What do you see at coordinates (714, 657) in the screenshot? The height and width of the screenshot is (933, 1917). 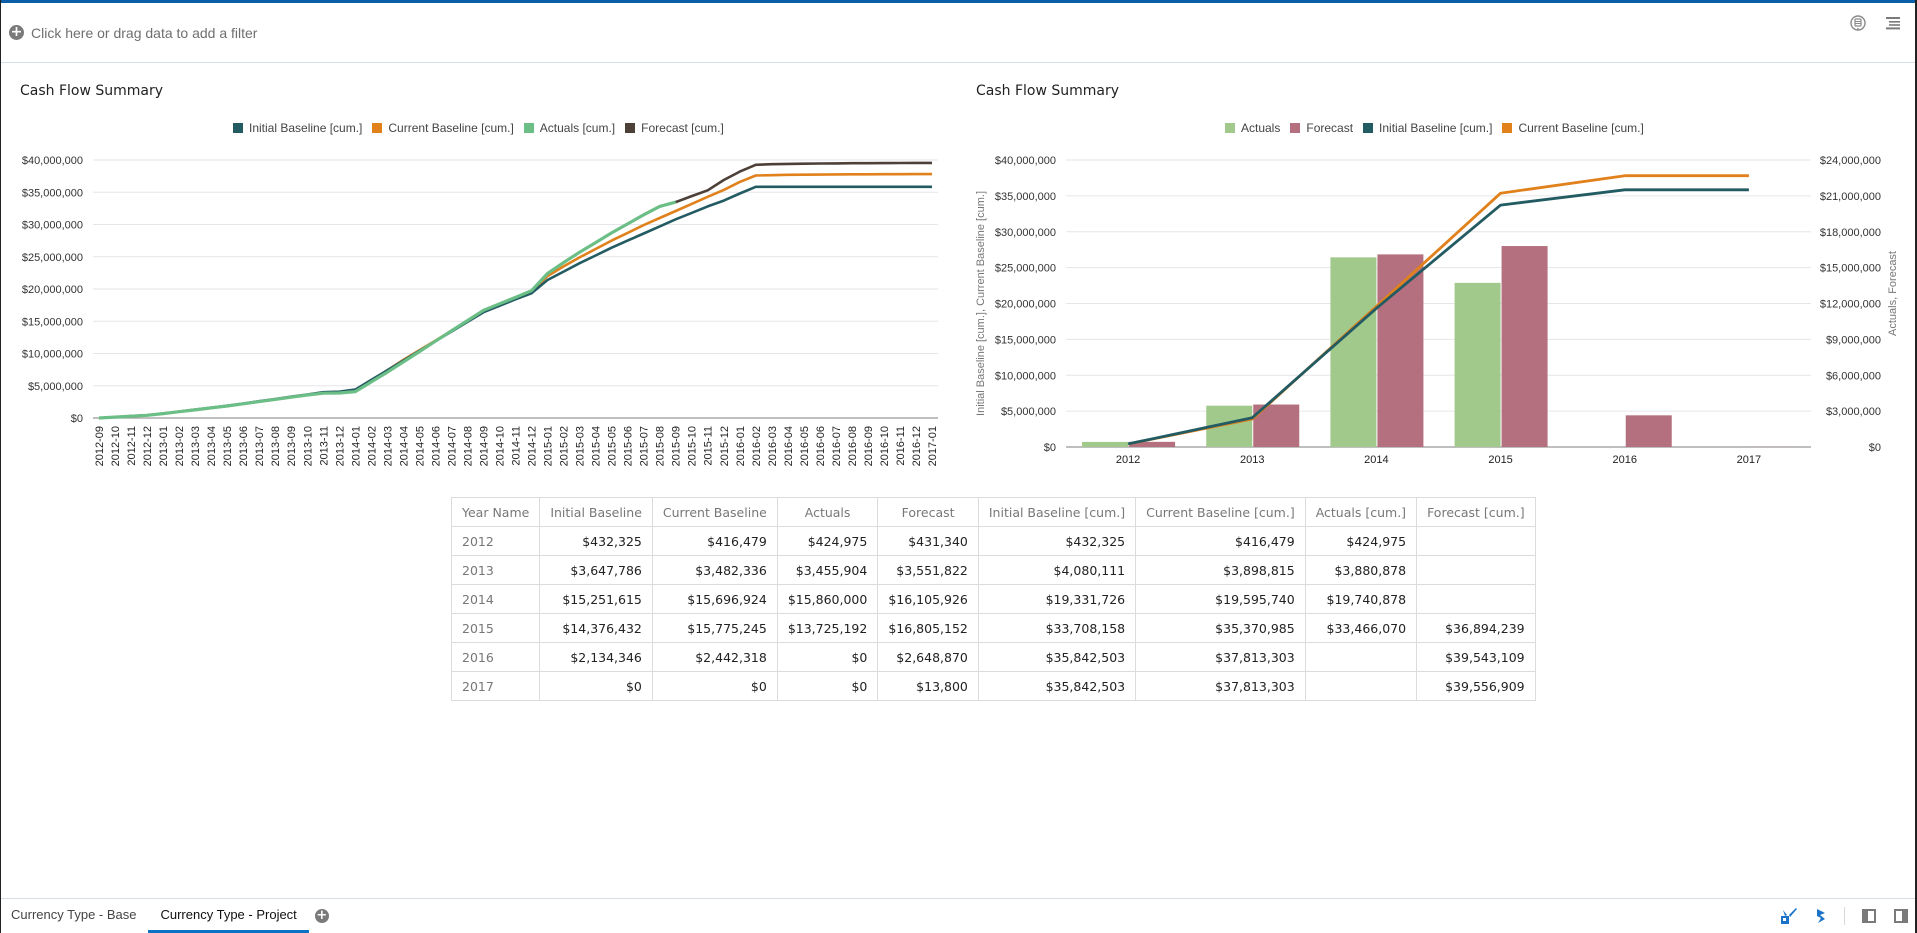 I see `table-cell-current-baseline: $2,442,318` at bounding box center [714, 657].